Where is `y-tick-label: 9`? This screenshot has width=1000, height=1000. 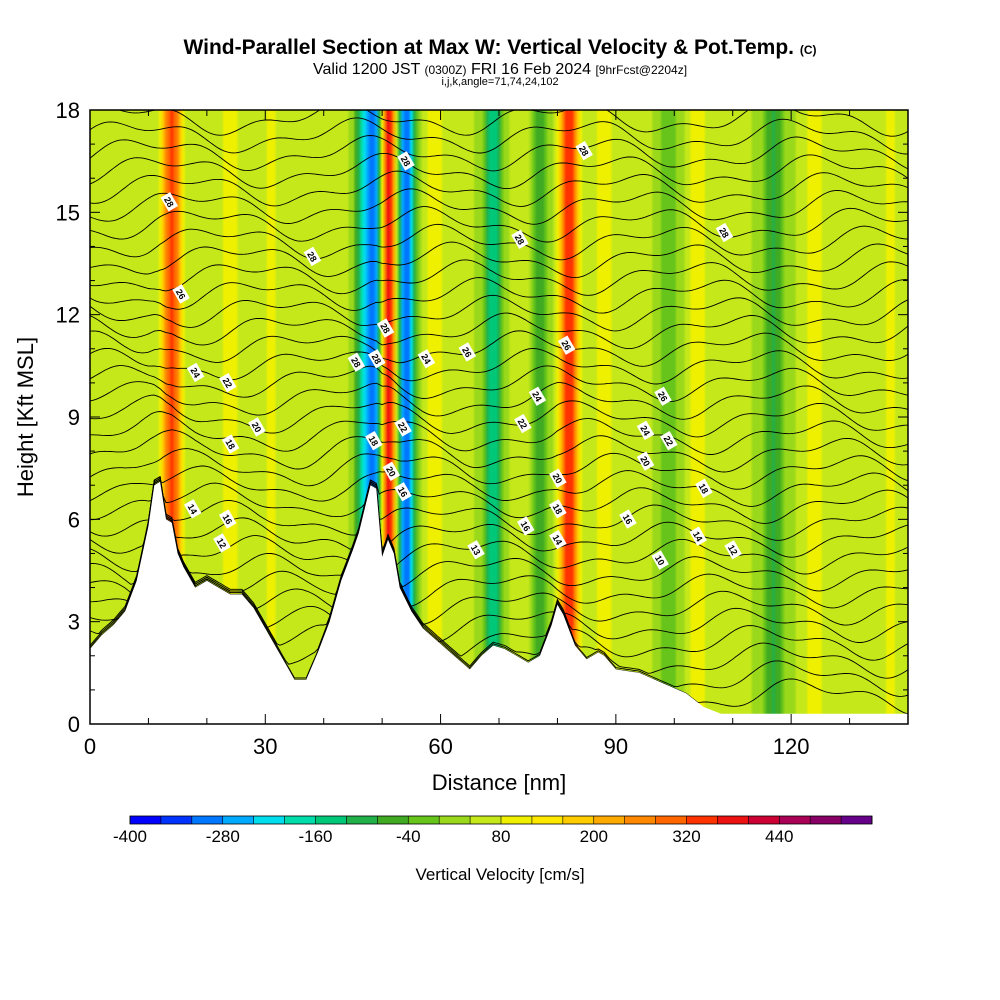 y-tick-label: 9 is located at coordinates (74, 417).